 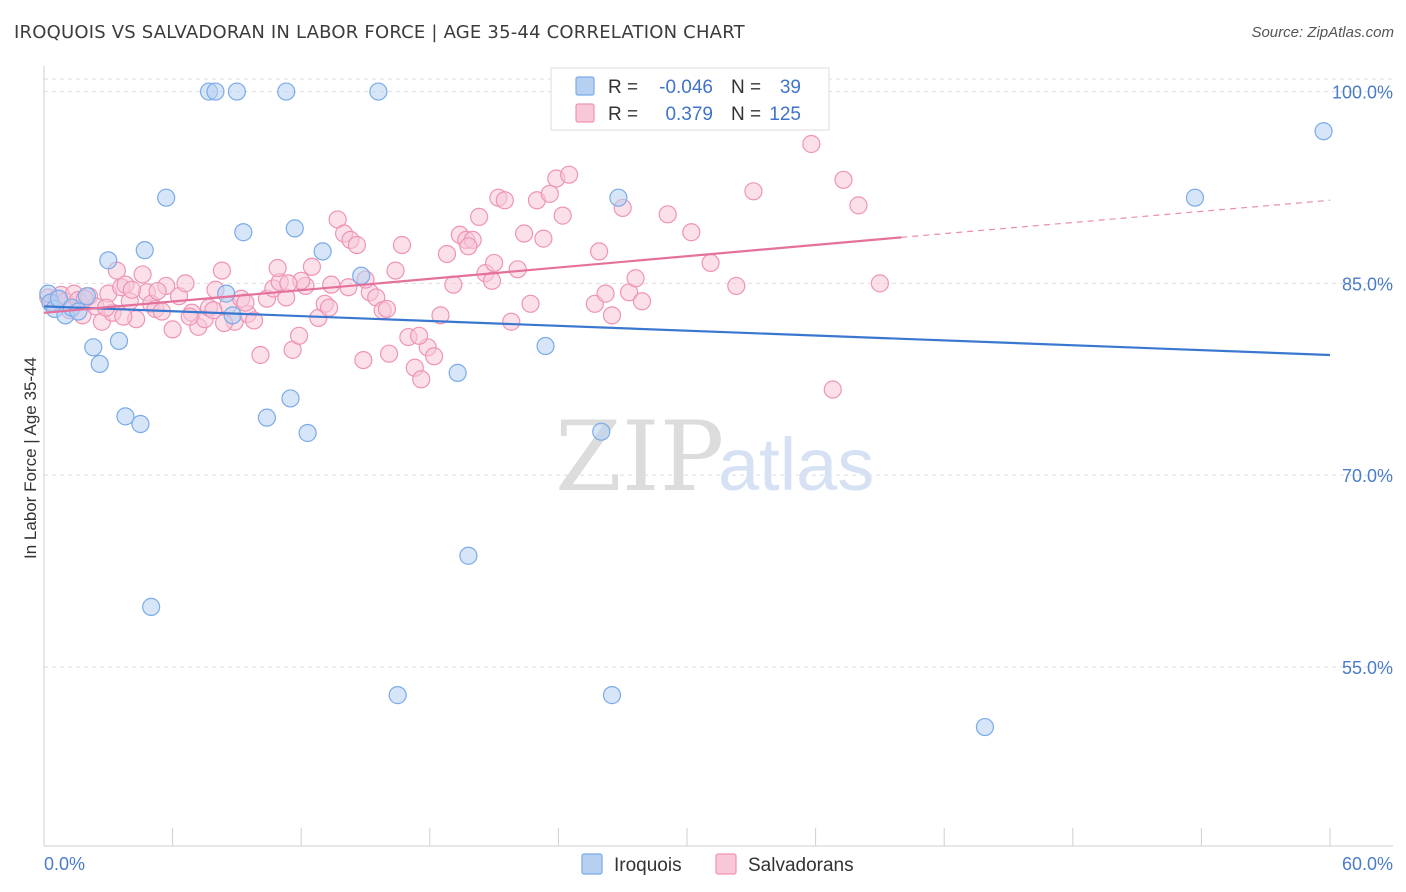 I want to click on y-tick-label: 85.0%, so click(x=1367, y=284).